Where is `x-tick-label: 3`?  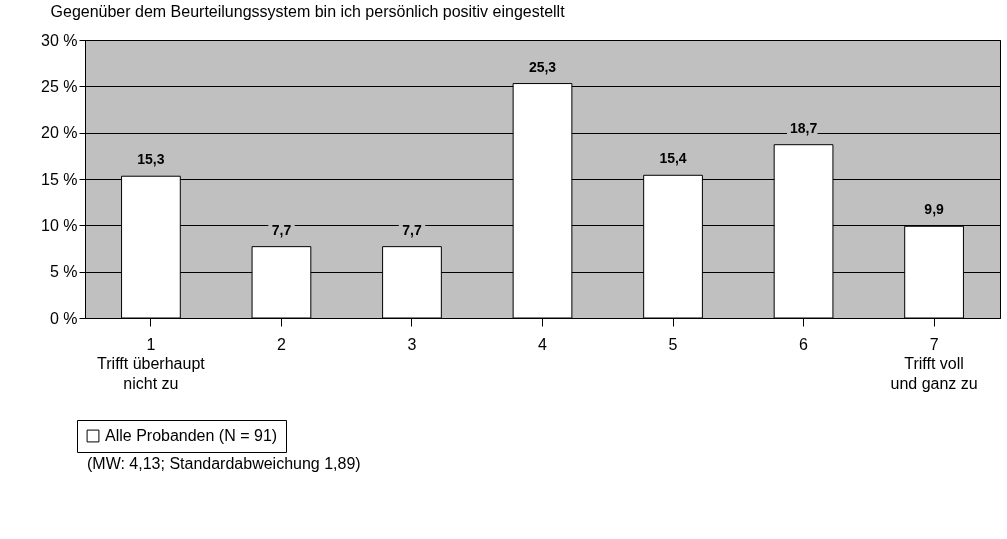 x-tick-label: 3 is located at coordinates (412, 344).